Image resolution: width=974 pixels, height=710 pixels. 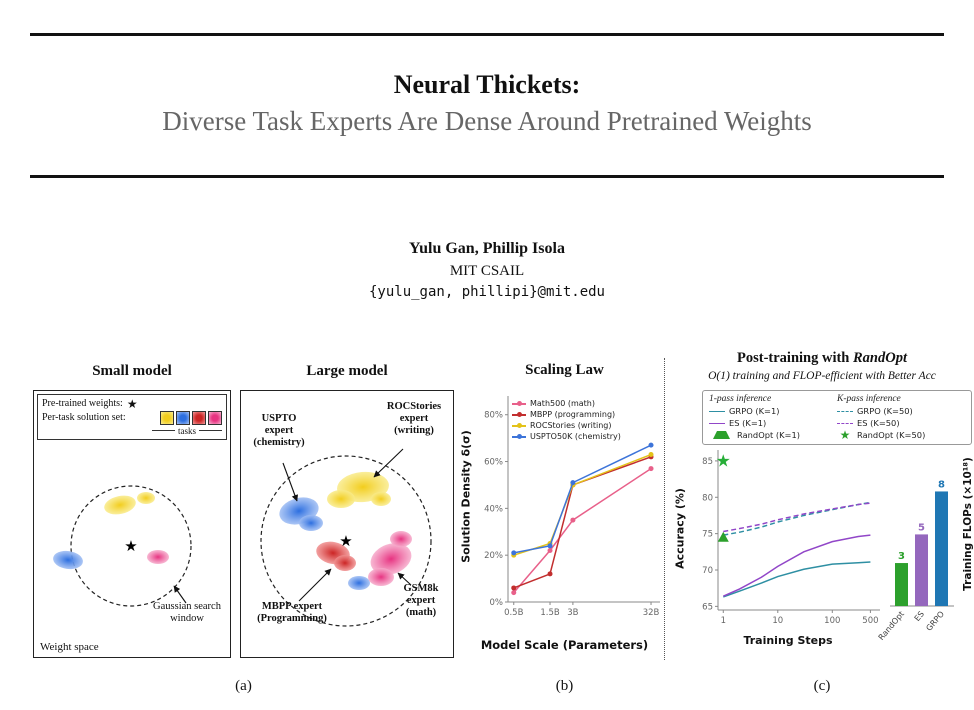 What do you see at coordinates (572, 507) in the screenshot?
I see `scaling-law-chart: 0% 20% 40% 60% 80% 0.5B 1.5B 3B 32B` at bounding box center [572, 507].